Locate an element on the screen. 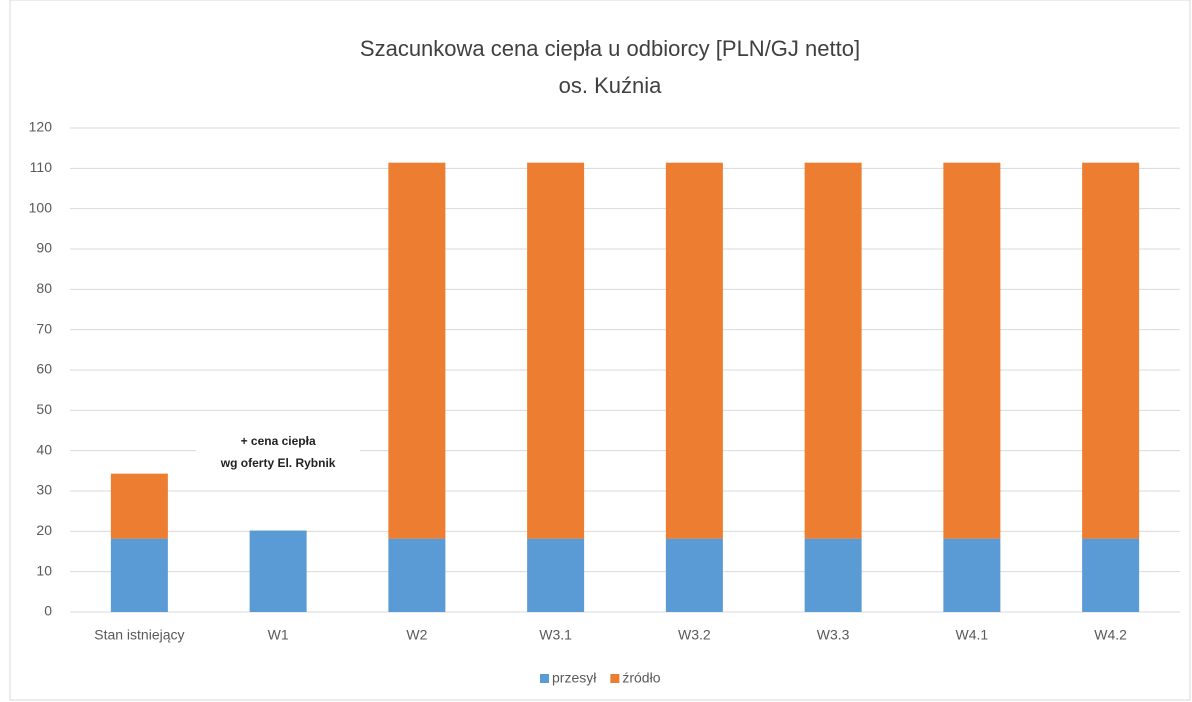 The width and height of the screenshot is (1192, 702). y-tick-label: 10 is located at coordinates (44, 570).